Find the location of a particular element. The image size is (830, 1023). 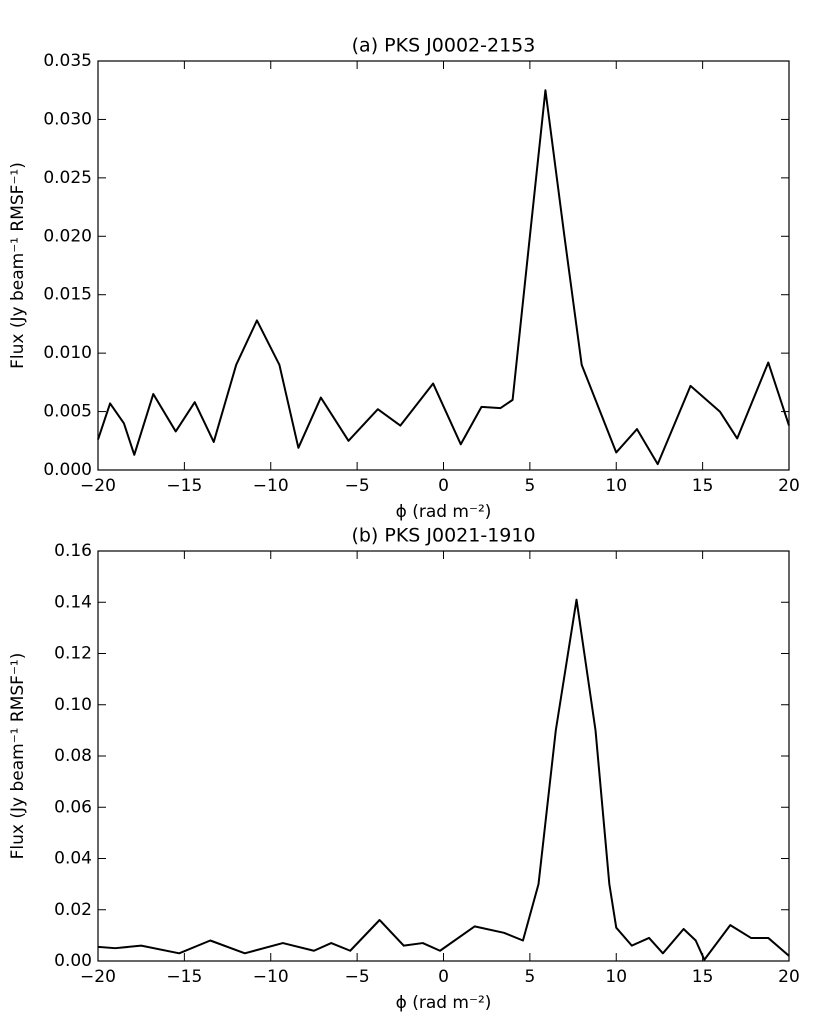

y-tick-label: 0.010 is located at coordinates (67, 353).